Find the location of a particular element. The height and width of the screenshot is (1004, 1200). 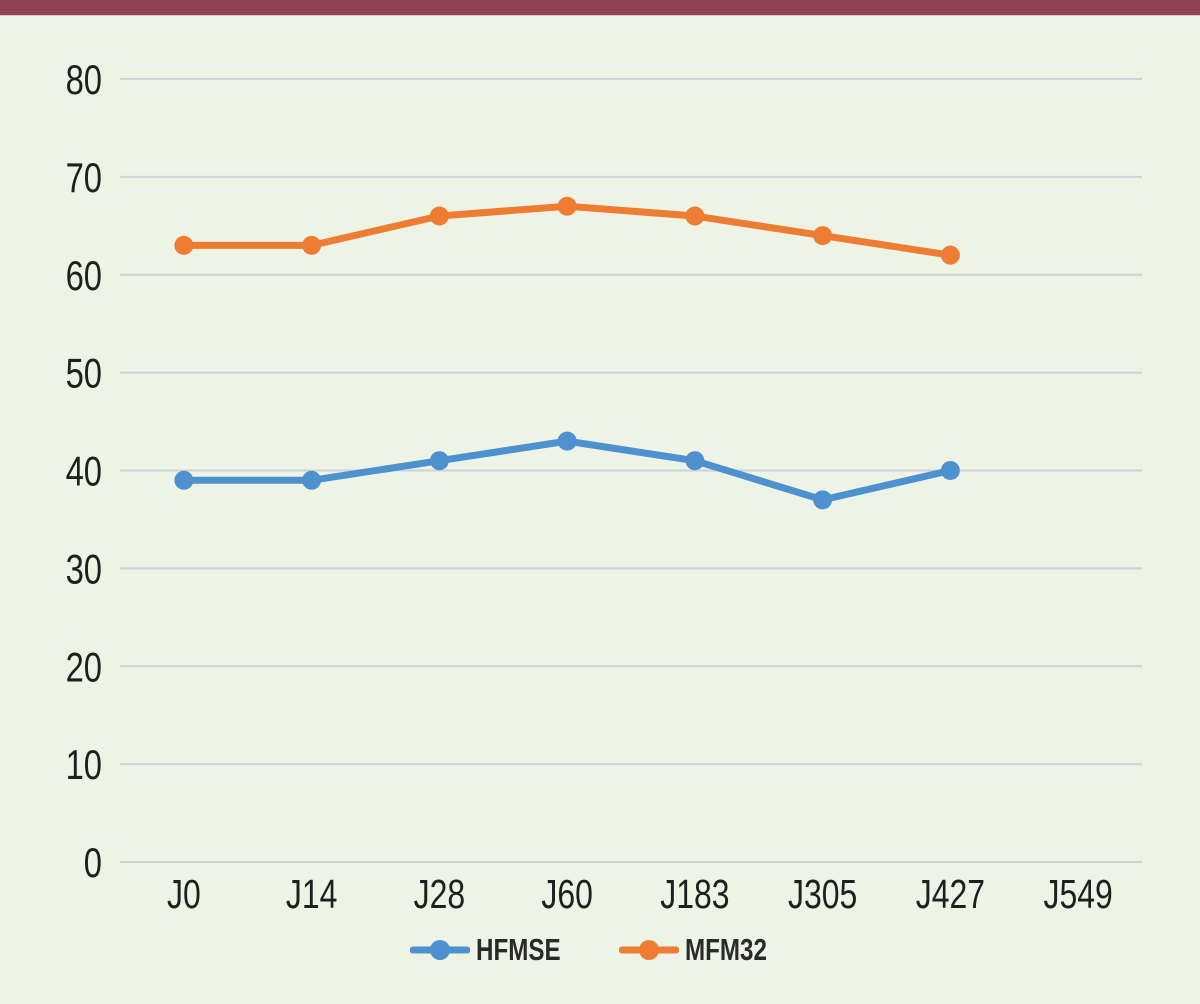

data-point-hfmse-j305 is located at coordinates (823, 500).